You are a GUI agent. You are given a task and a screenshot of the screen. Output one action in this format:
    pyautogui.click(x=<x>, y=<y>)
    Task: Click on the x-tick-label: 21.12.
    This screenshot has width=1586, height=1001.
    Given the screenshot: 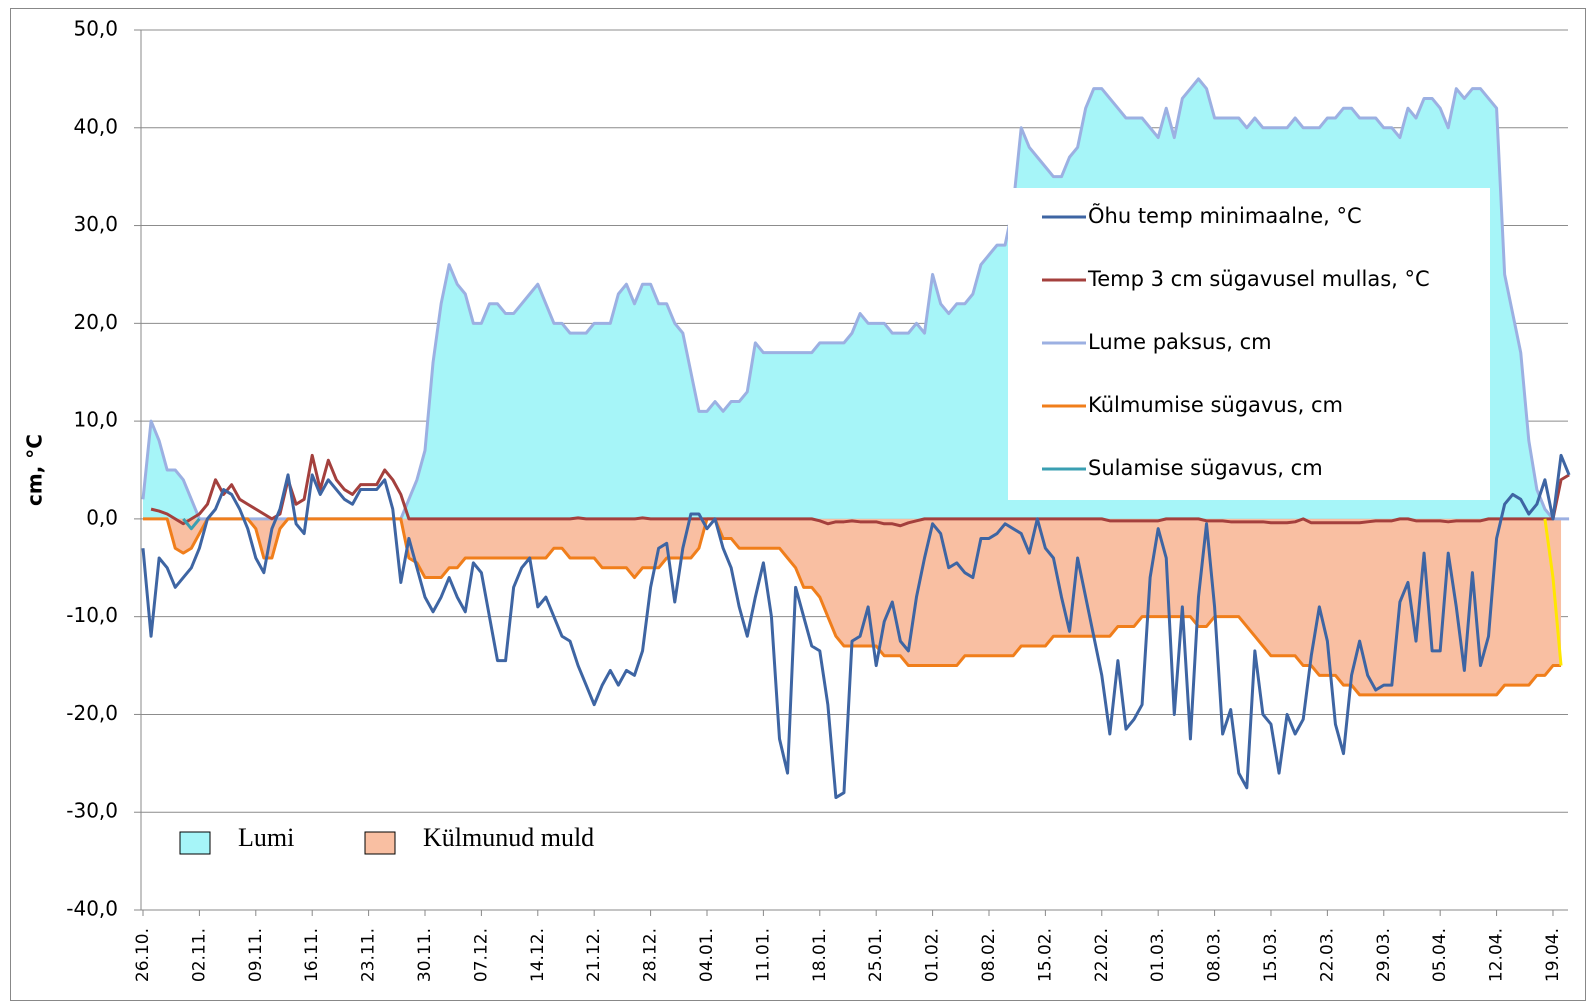 What is the action you would take?
    pyautogui.click(x=594, y=955)
    